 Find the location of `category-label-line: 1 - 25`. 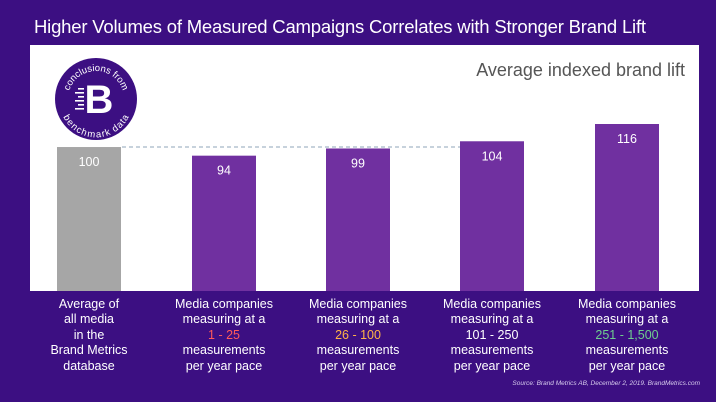

category-label-line: 1 - 25 is located at coordinates (224, 334).